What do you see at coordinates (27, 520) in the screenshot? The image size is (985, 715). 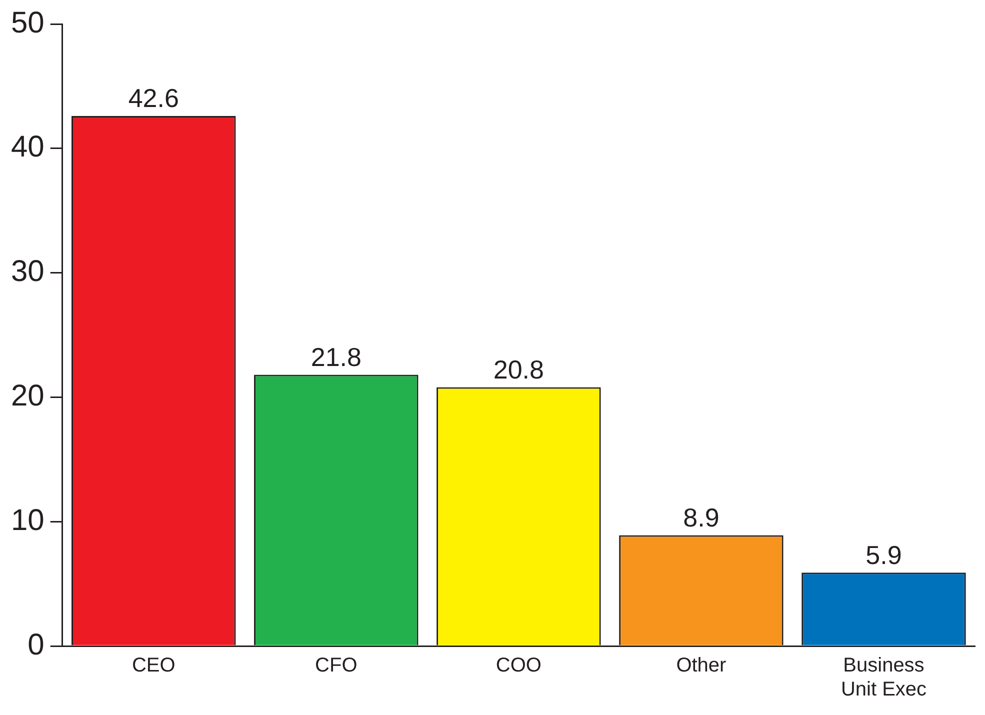 I see `y-tick-label: 10` at bounding box center [27, 520].